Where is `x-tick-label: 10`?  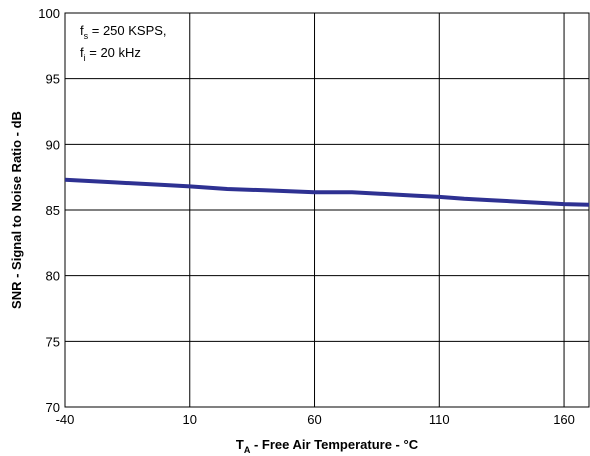
x-tick-label: 10 is located at coordinates (190, 419).